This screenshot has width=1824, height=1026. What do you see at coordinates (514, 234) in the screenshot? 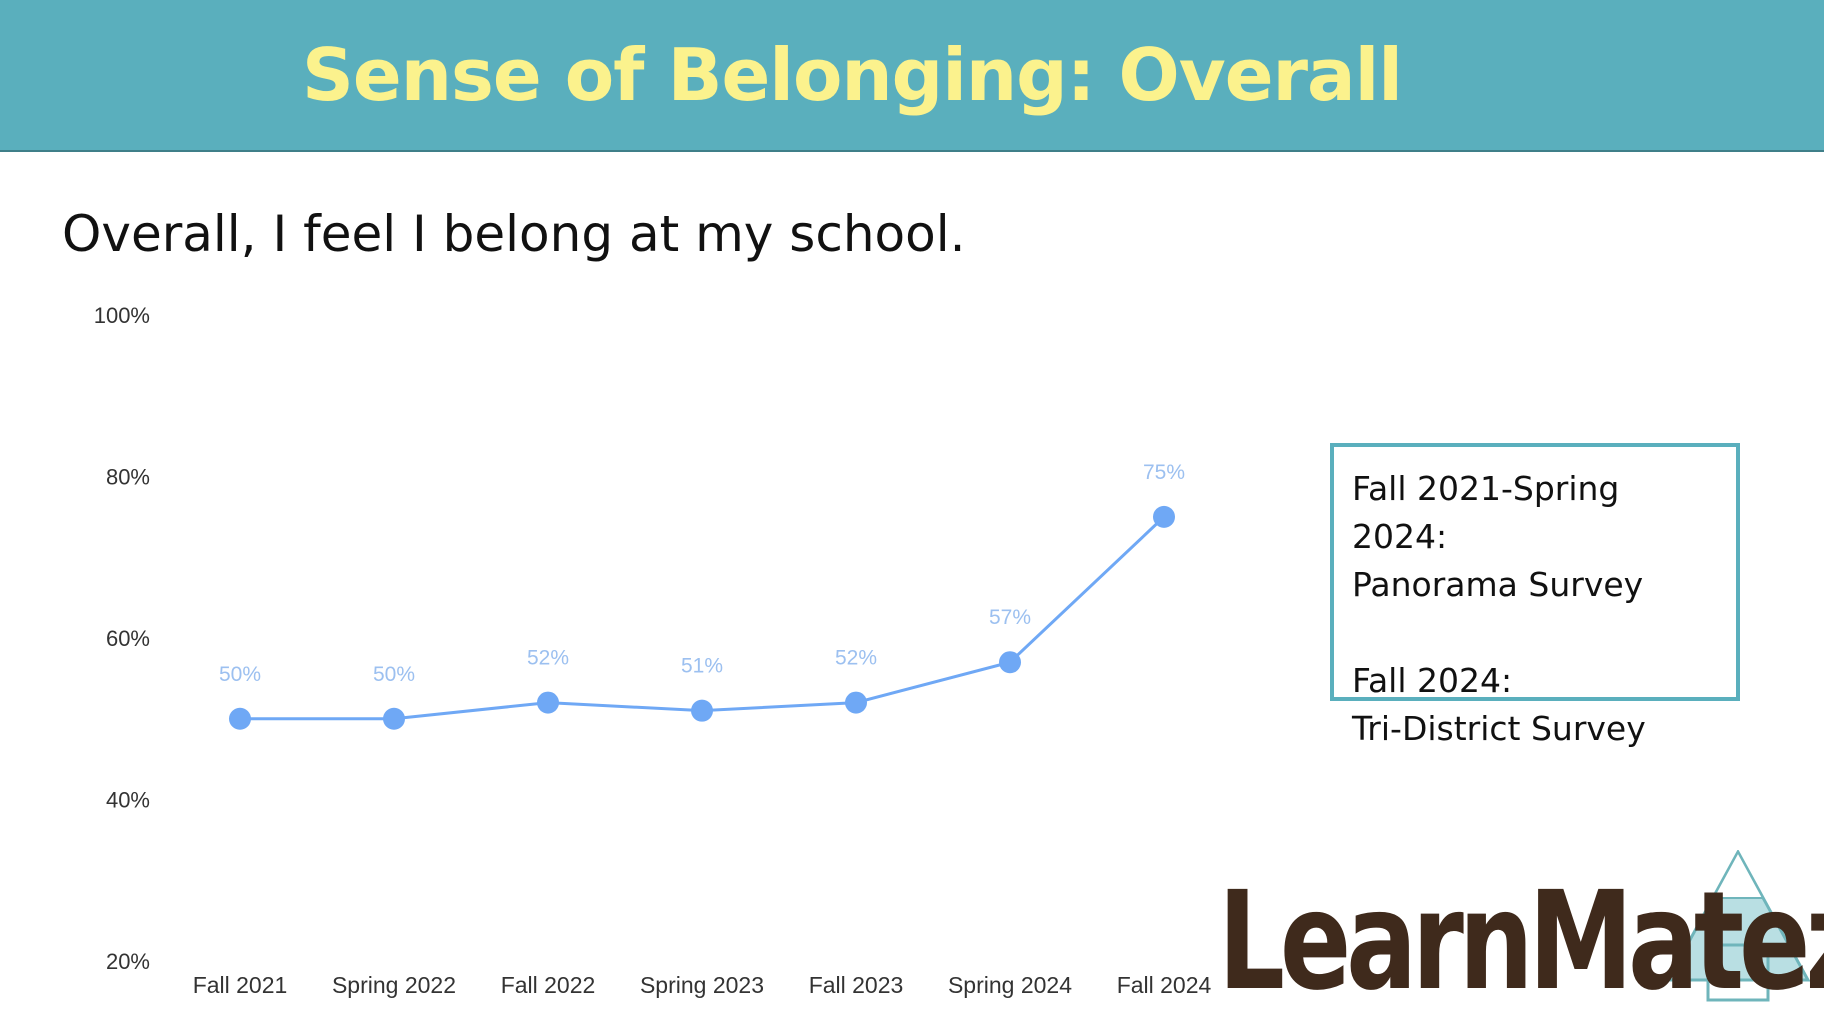
I see `survey-question: Overall, I feel I belong at my school.` at bounding box center [514, 234].